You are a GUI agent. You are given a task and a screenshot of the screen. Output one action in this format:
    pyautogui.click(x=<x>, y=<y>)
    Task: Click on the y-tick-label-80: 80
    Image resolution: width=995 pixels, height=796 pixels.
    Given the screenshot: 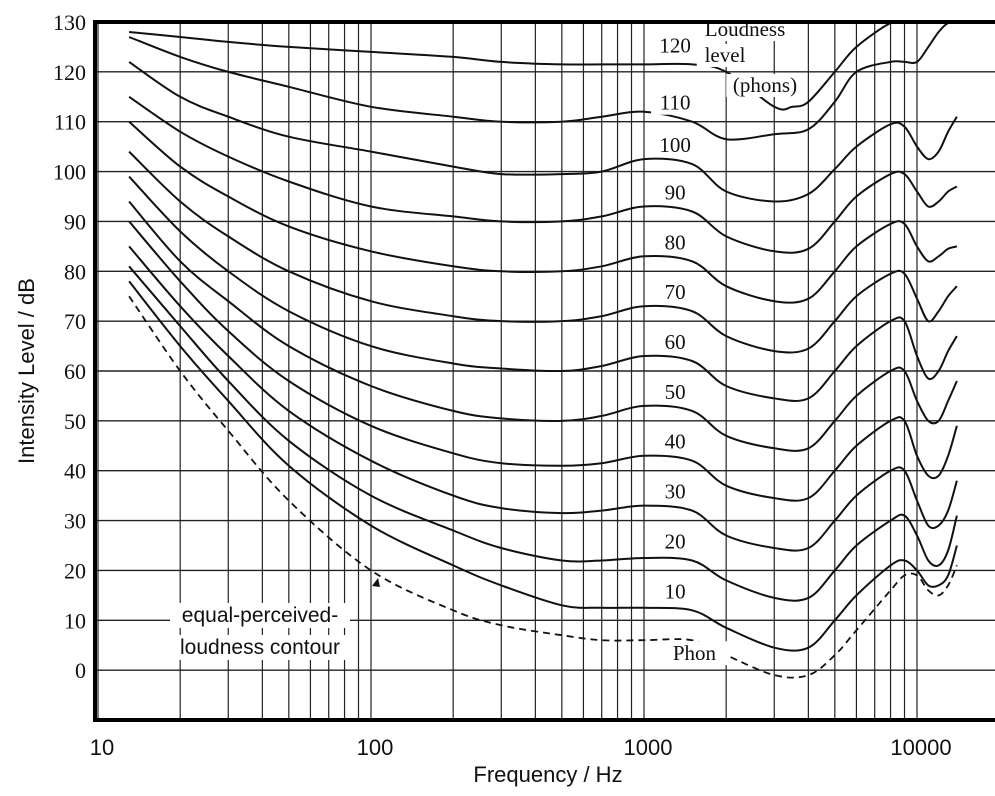 What is the action you would take?
    pyautogui.click(x=75, y=271)
    